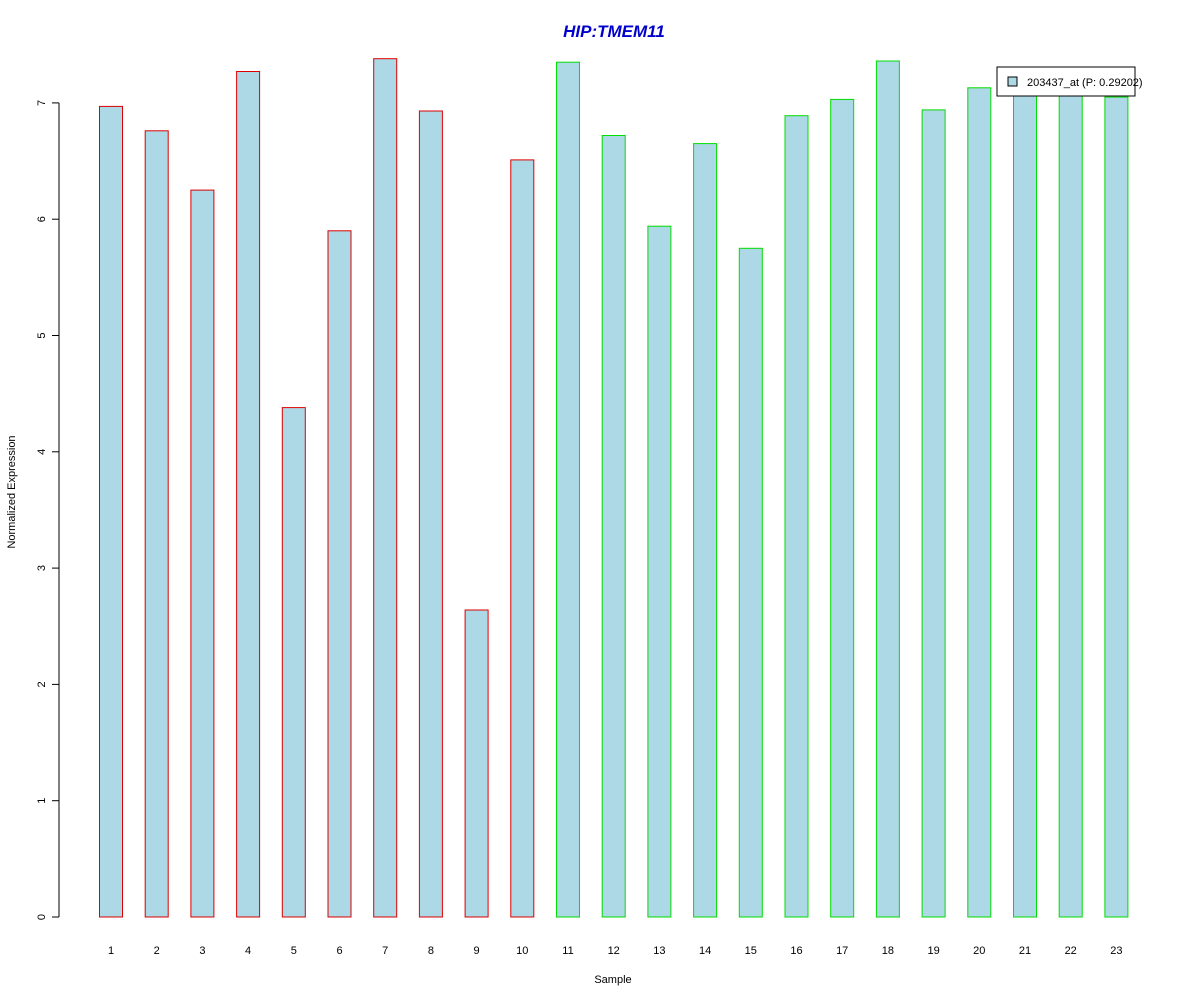 The width and height of the screenshot is (1200, 1000). Describe the element at coordinates (339, 951) in the screenshot. I see `x-tick-label: 6` at that location.